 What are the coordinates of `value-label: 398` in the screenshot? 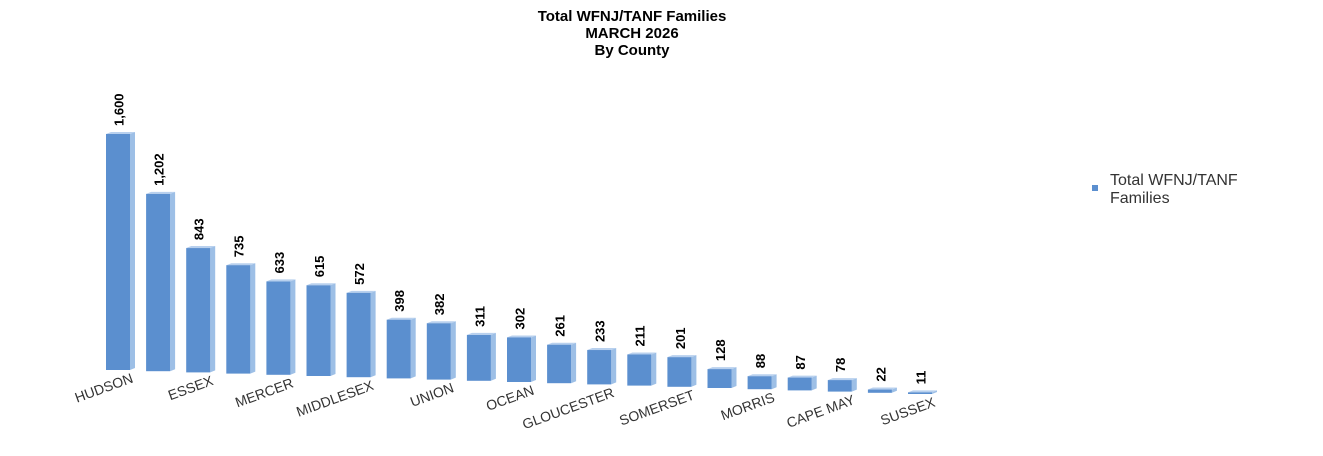 It's located at (399, 301).